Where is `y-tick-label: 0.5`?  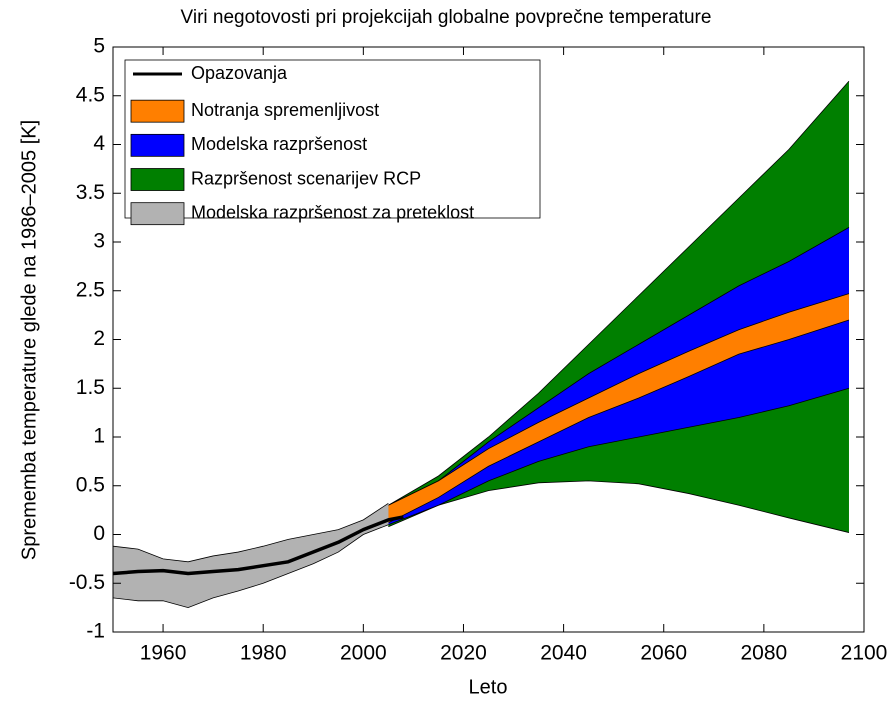 y-tick-label: 0.5 is located at coordinates (90, 484).